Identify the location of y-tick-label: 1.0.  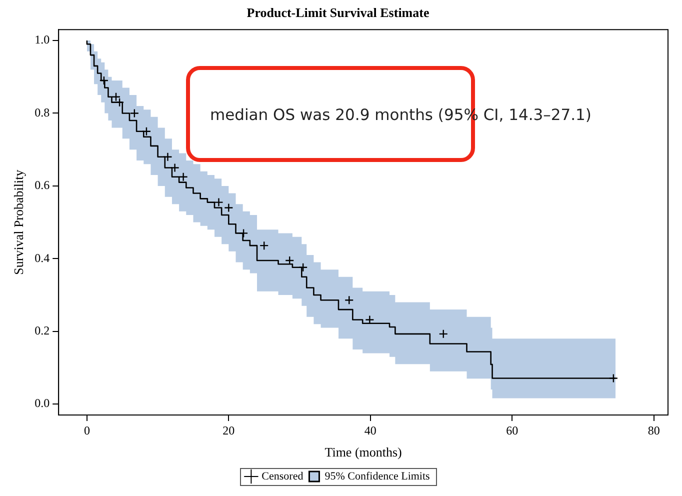
(42, 39).